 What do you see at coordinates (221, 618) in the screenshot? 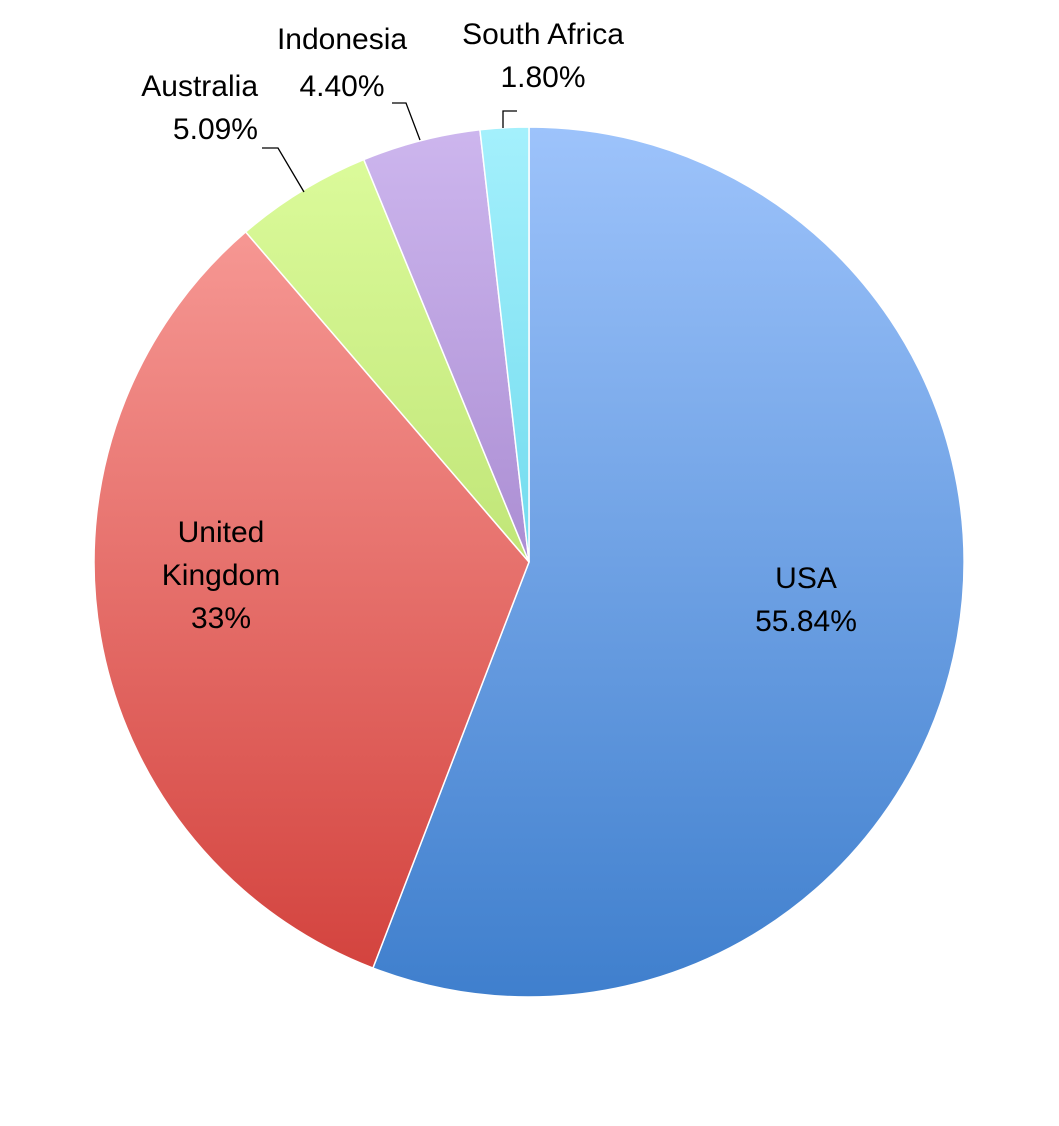
I see `slice-label-line: 33%` at bounding box center [221, 618].